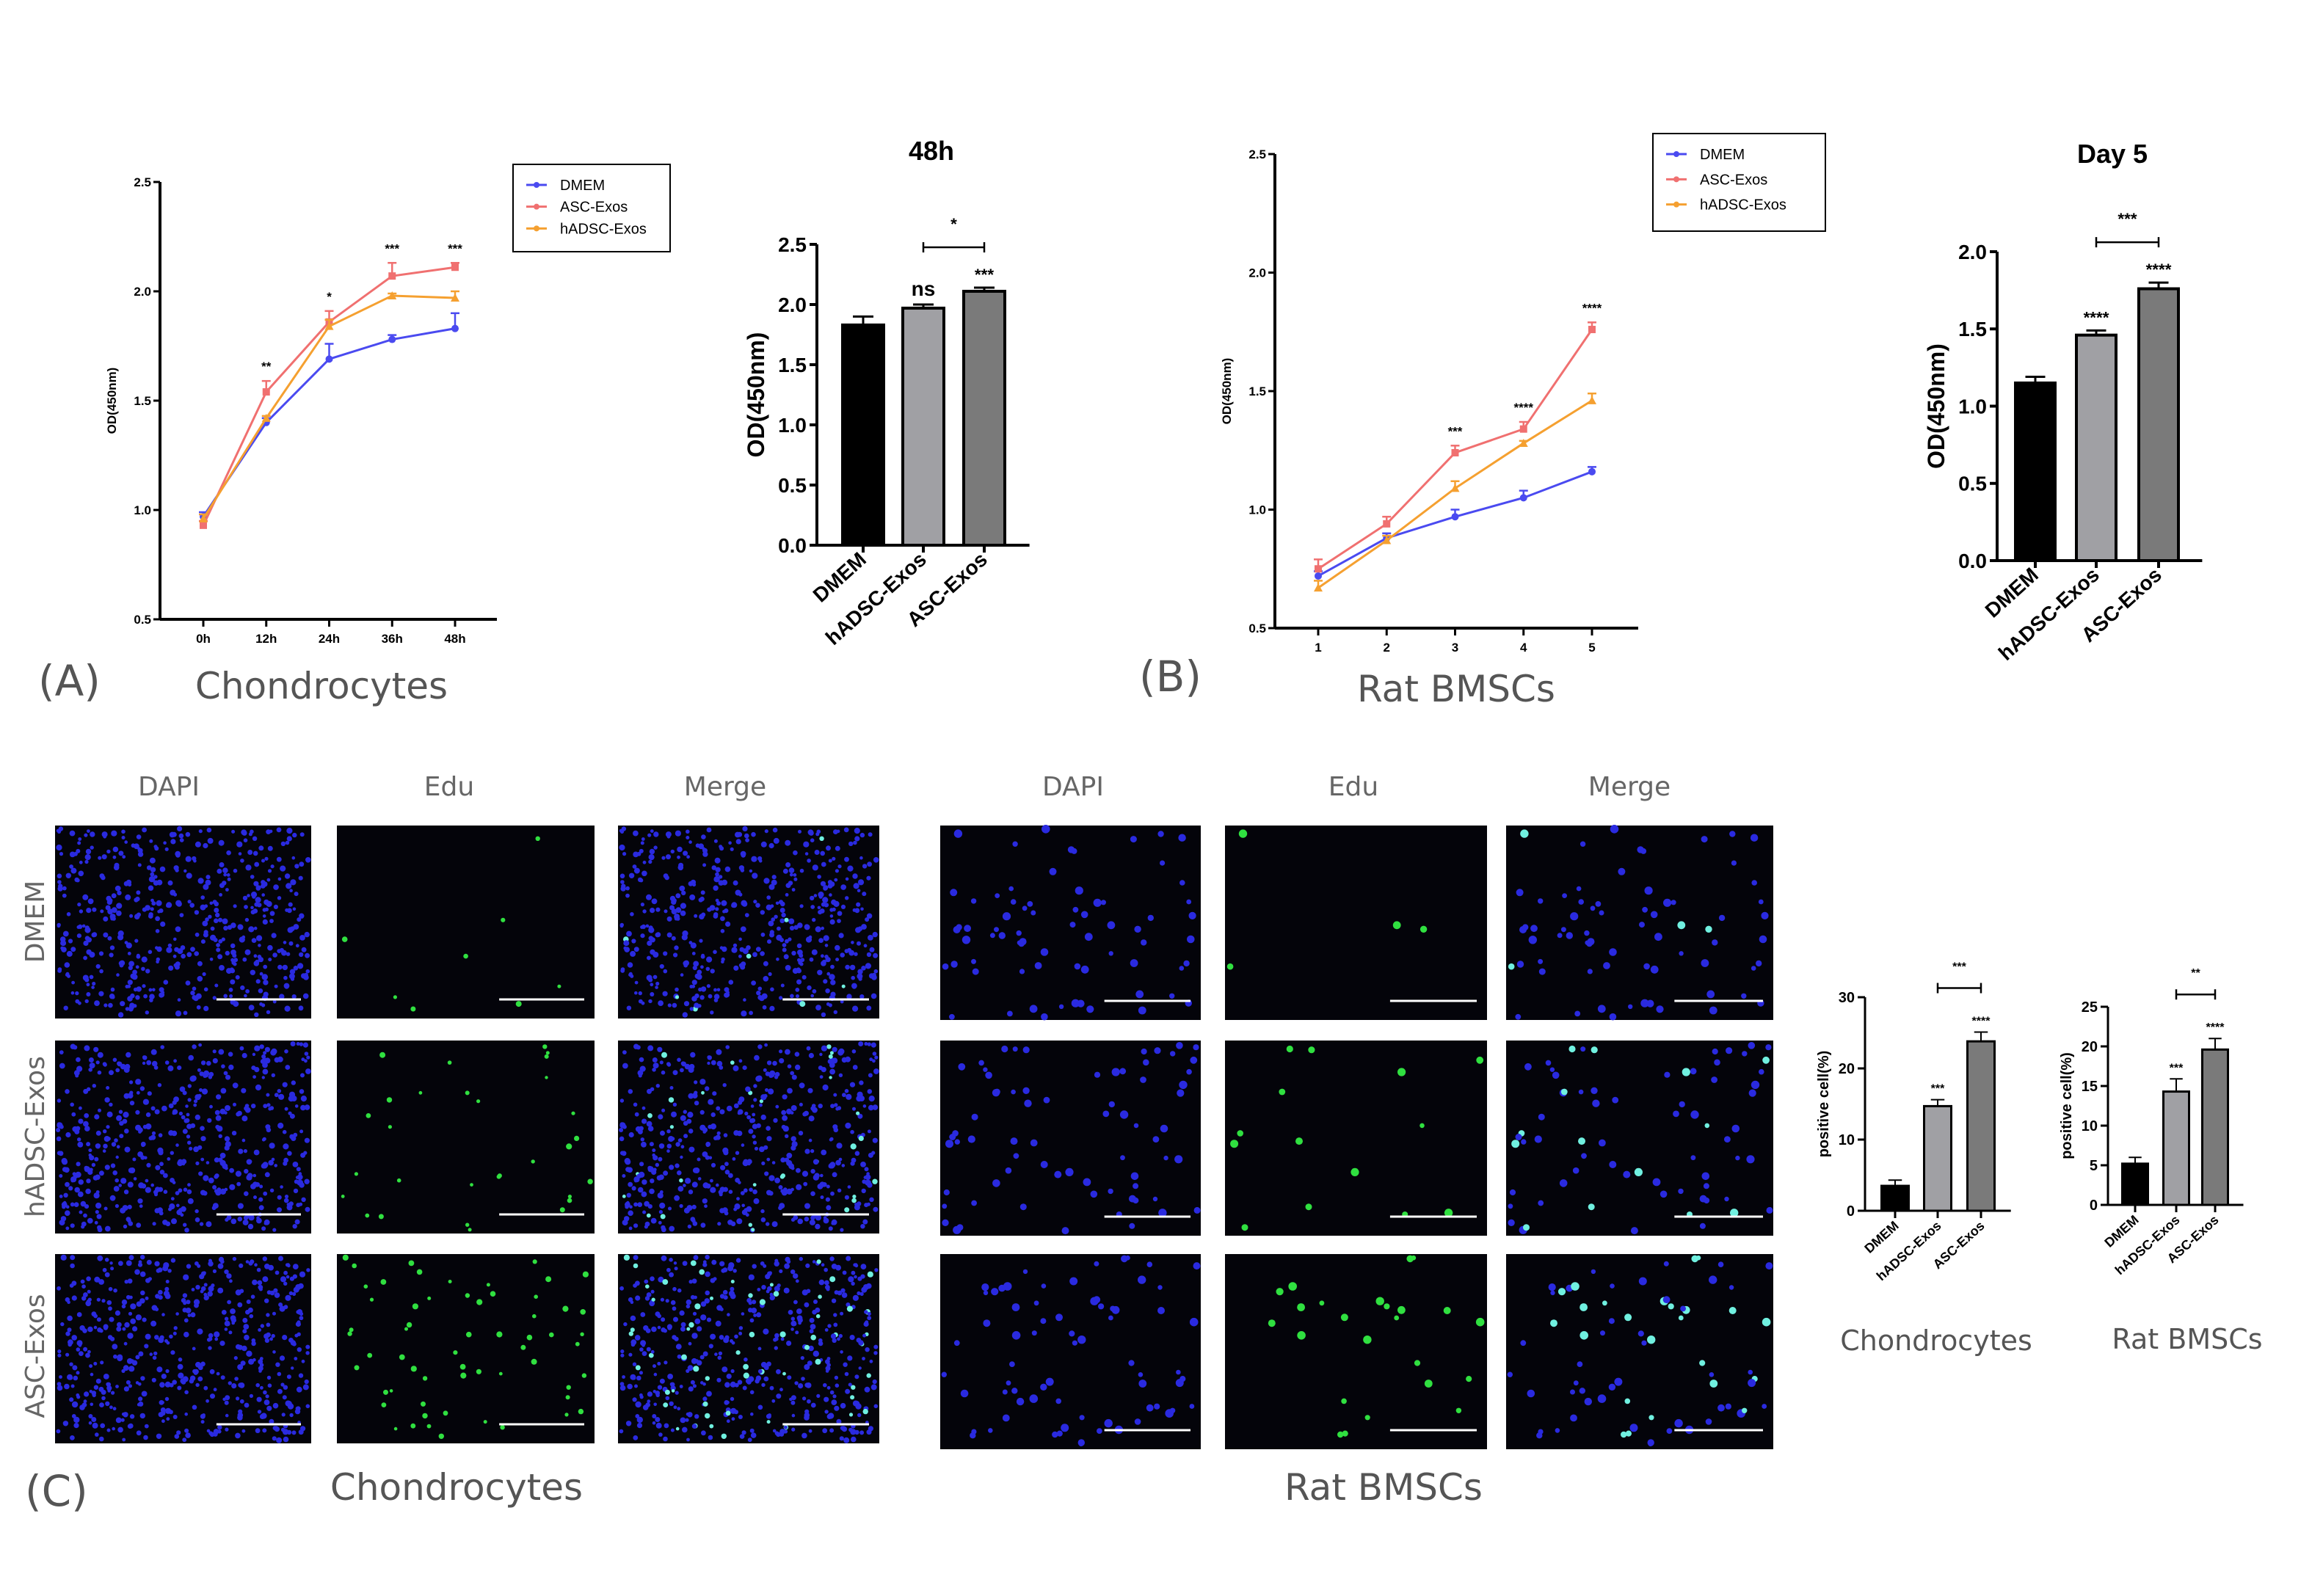 The image size is (2312, 1596). Describe the element at coordinates (2112, 154) in the screenshot. I see `chart-title: Day 5` at that location.